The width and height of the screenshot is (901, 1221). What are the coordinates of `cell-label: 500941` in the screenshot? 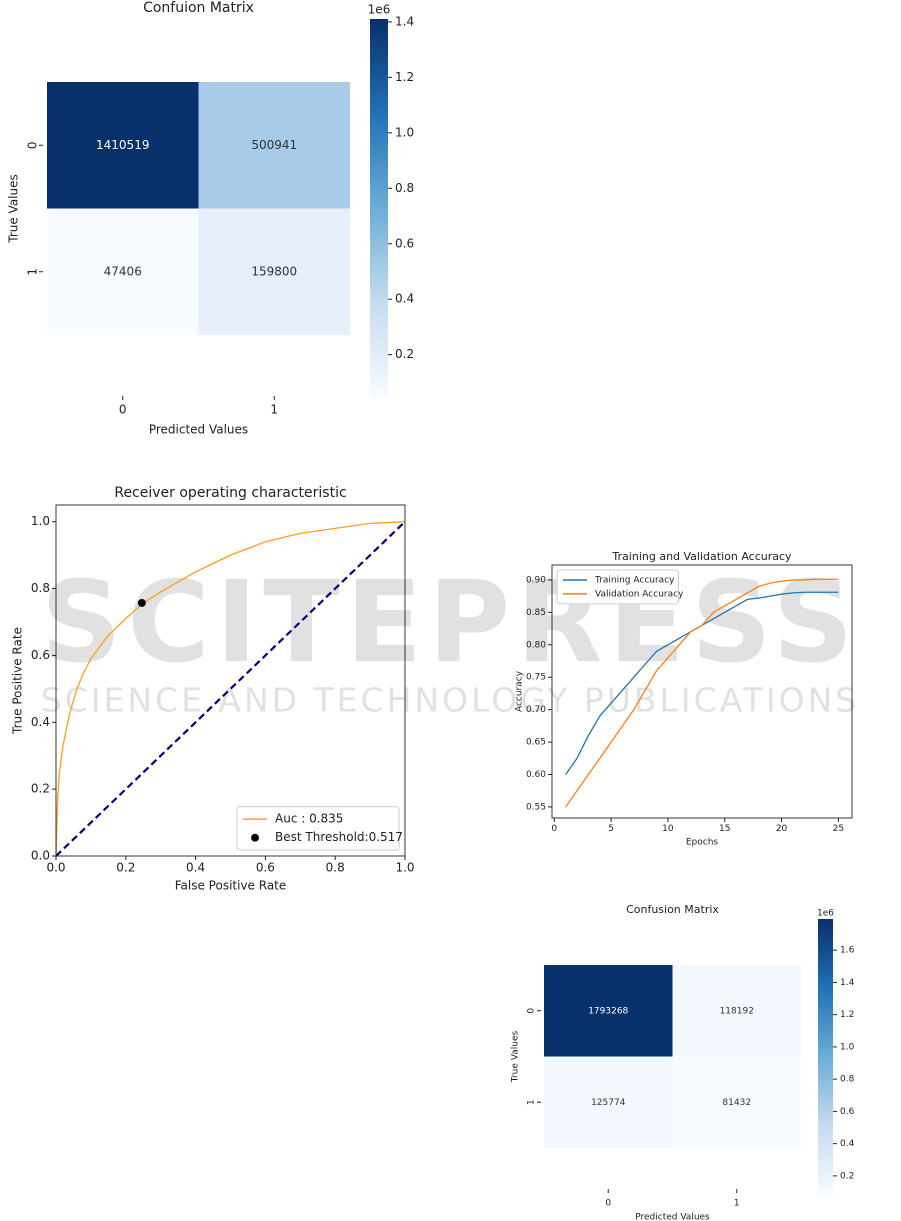 It's located at (274, 145).